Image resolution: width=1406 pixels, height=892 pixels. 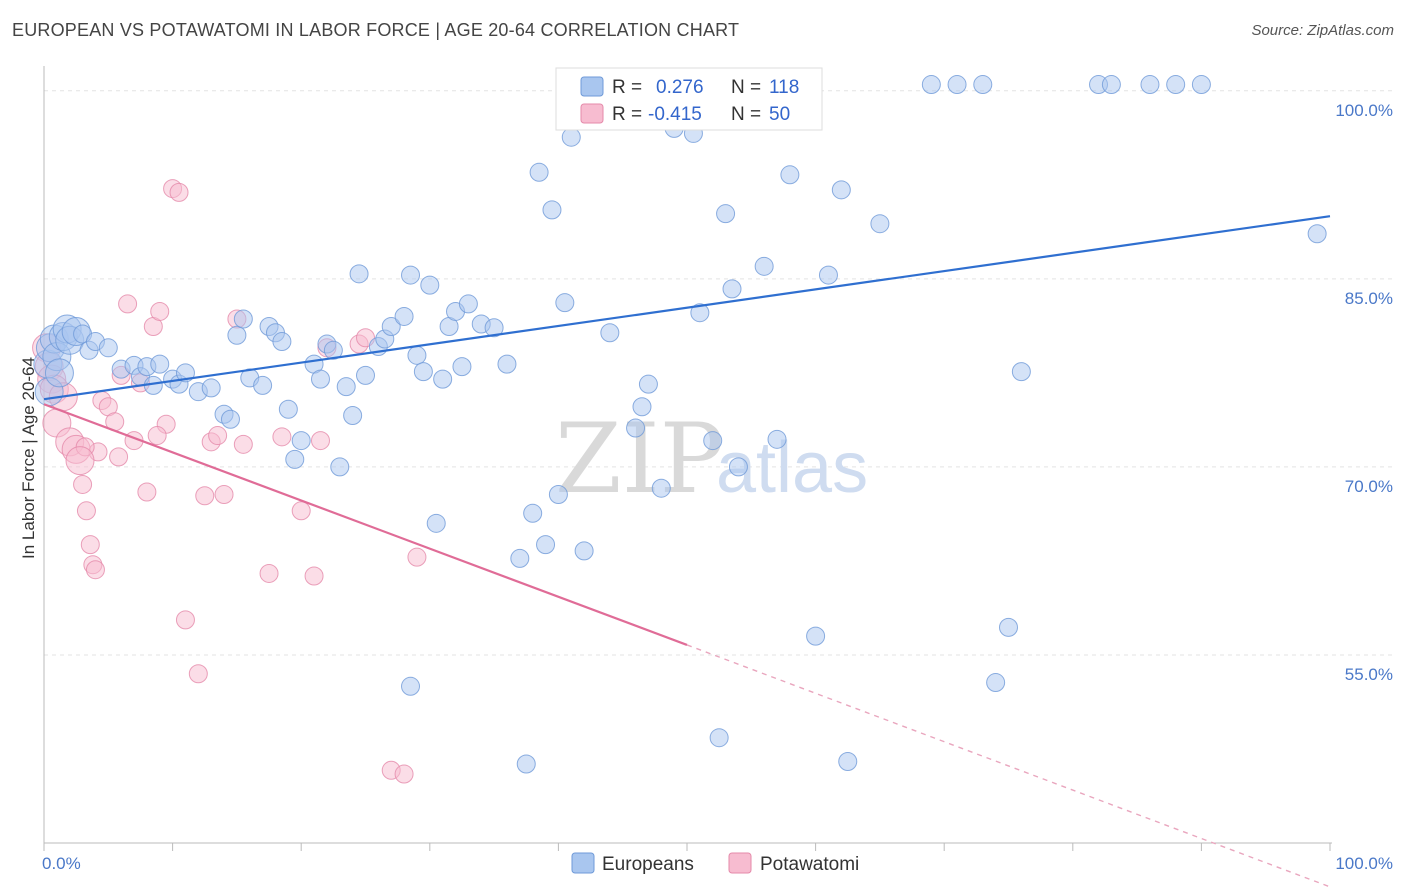 What do you see at coordinates (583, 863) in the screenshot?
I see `bottom-legend-swatch-europeans` at bounding box center [583, 863].